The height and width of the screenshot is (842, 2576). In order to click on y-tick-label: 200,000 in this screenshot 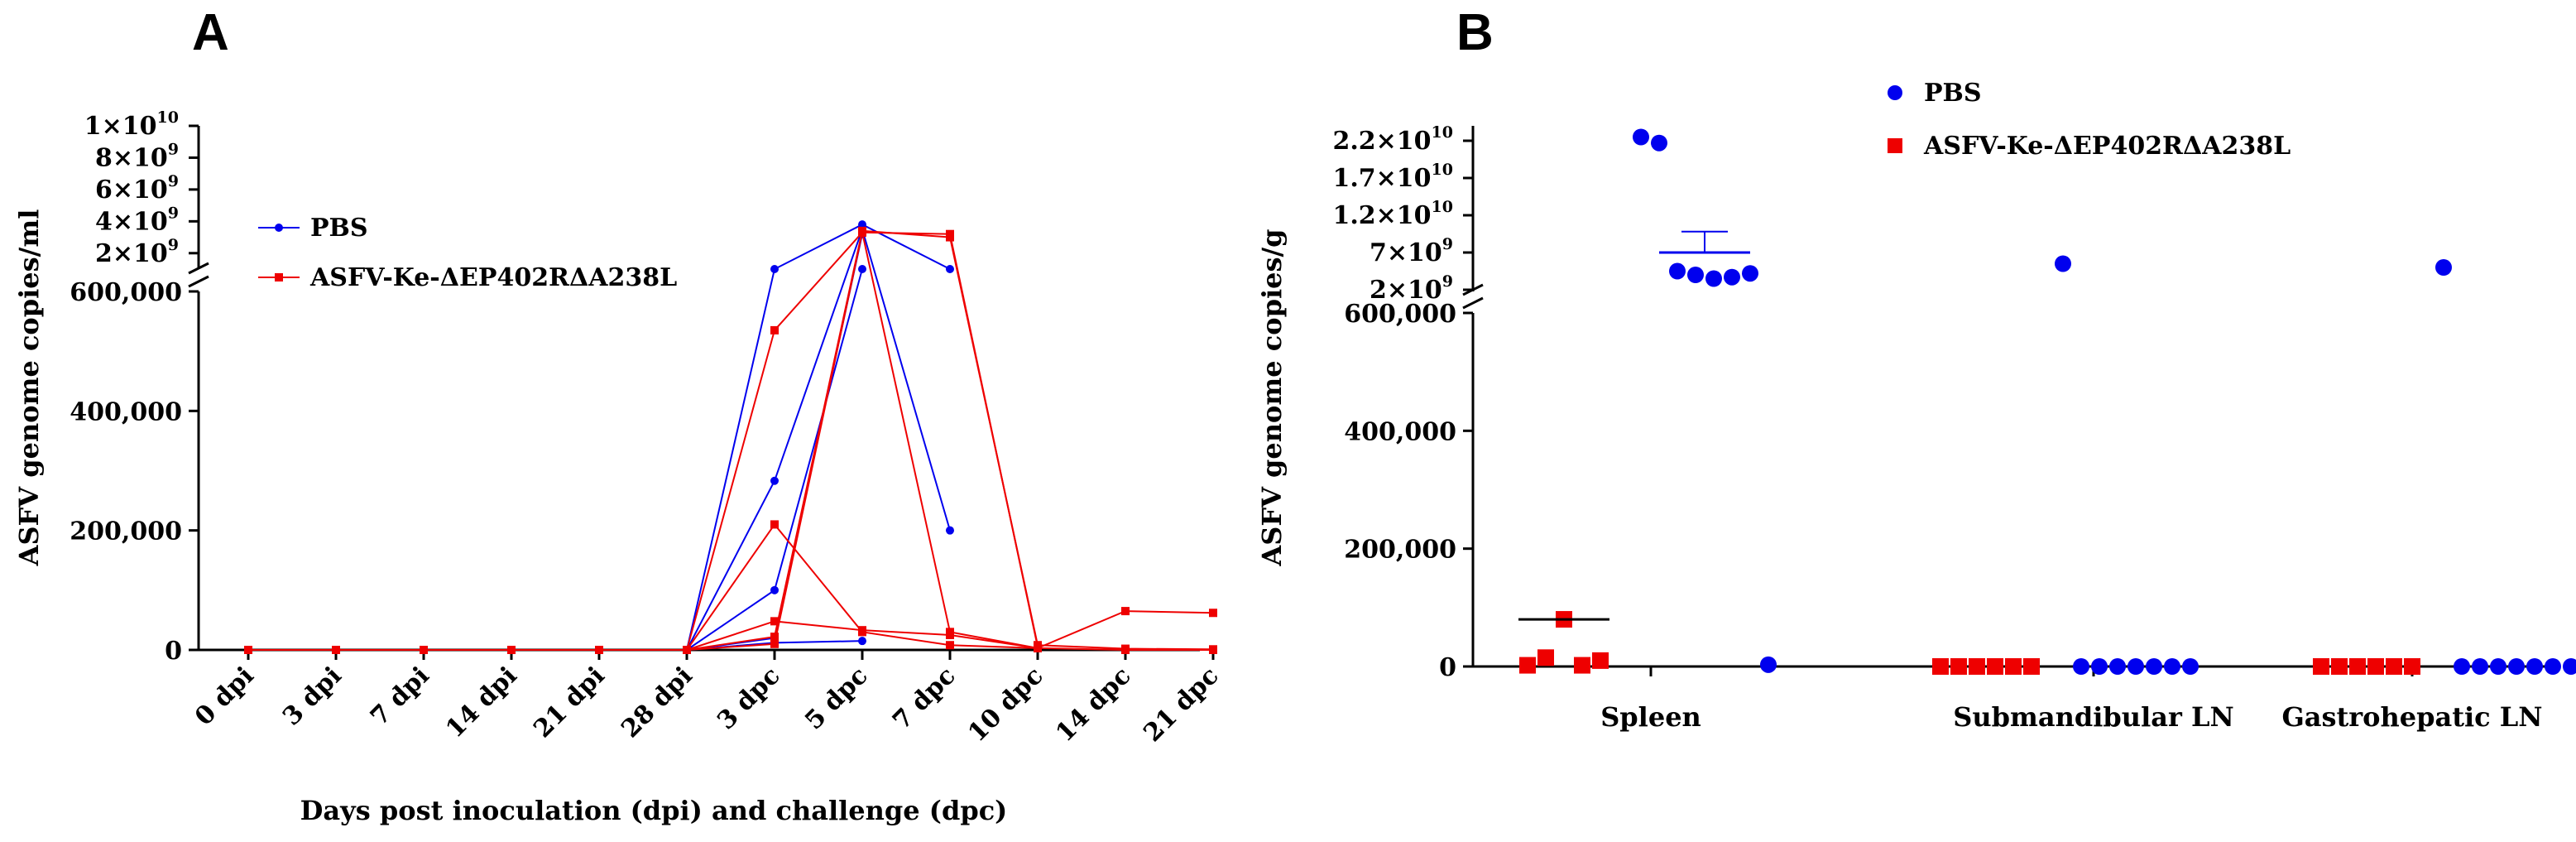, I will do `click(126, 531)`.